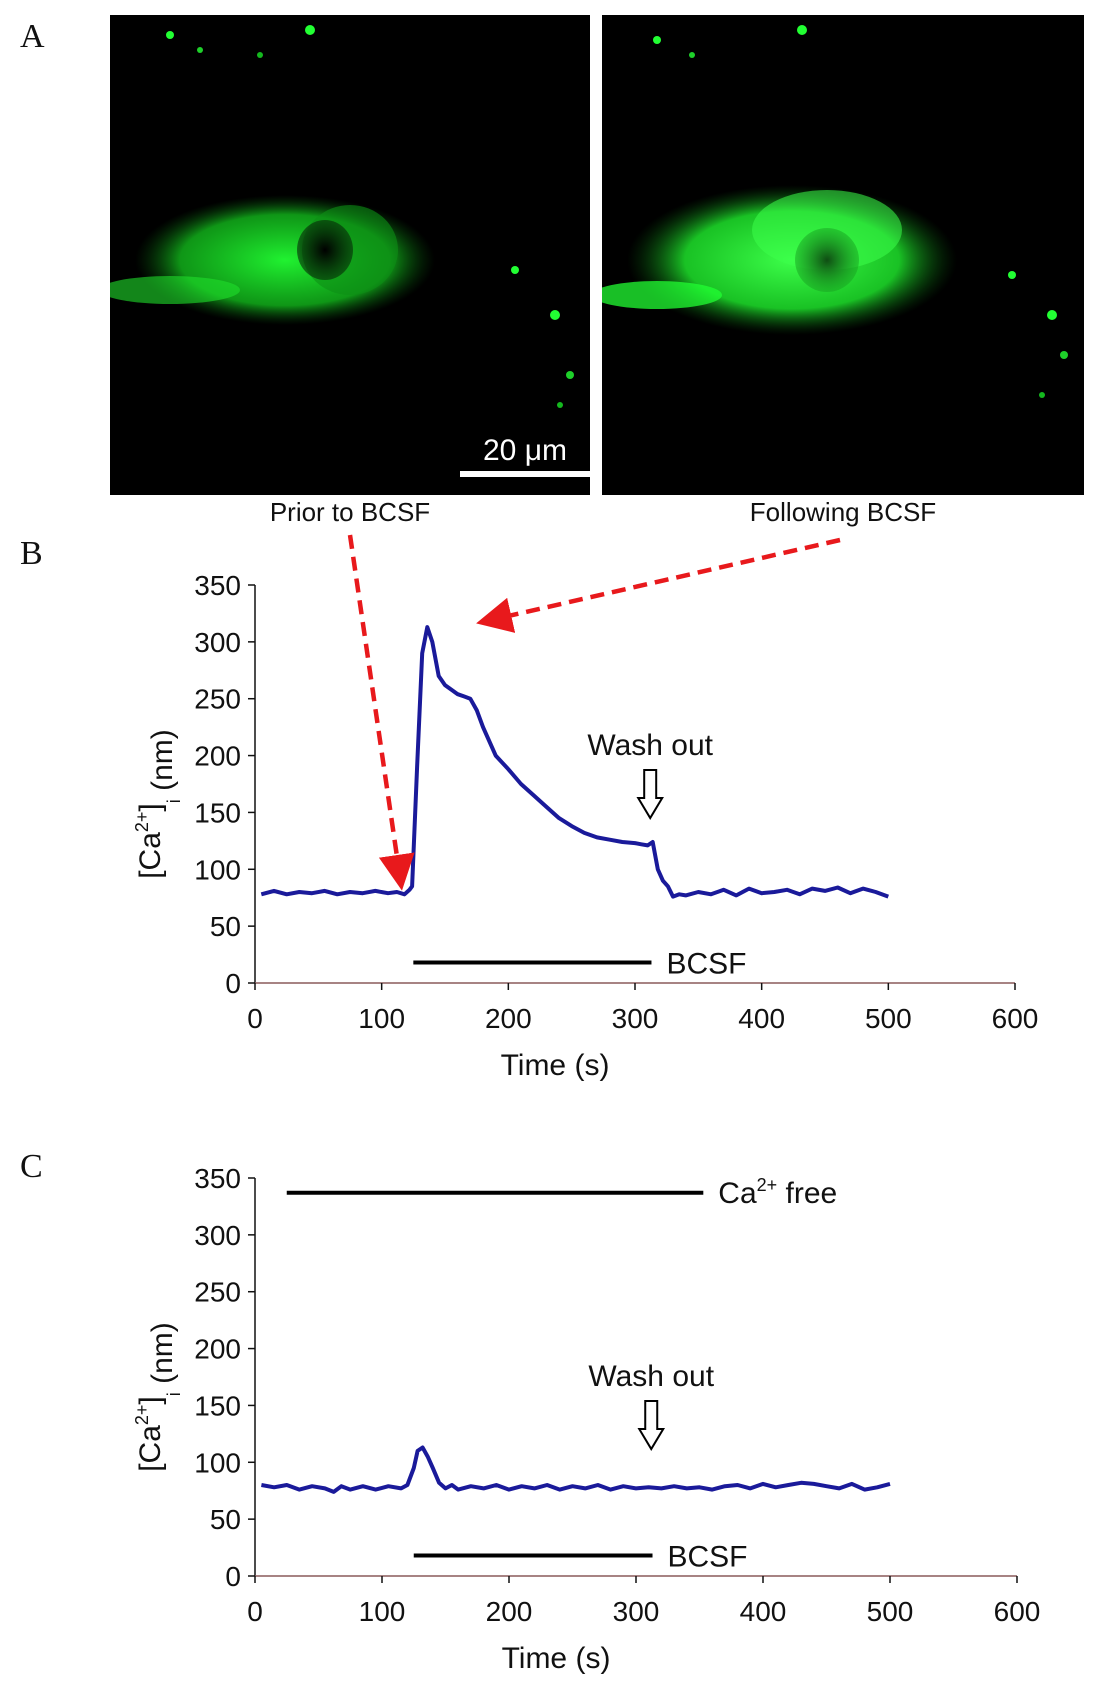 This screenshot has height=1700, width=1102. I want to click on micrograph-prior: 20 μm, so click(350, 255).